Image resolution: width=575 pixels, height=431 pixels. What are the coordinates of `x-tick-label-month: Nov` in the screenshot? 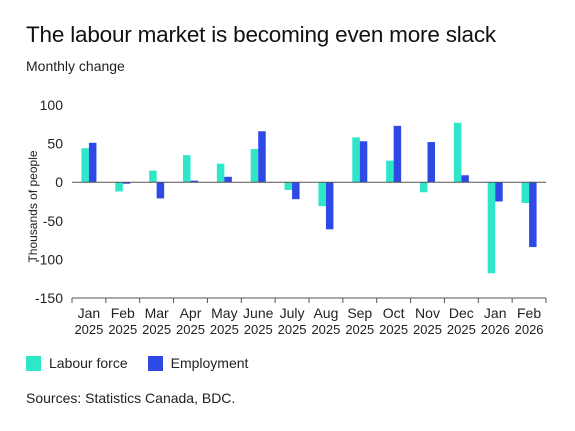 It's located at (427, 313).